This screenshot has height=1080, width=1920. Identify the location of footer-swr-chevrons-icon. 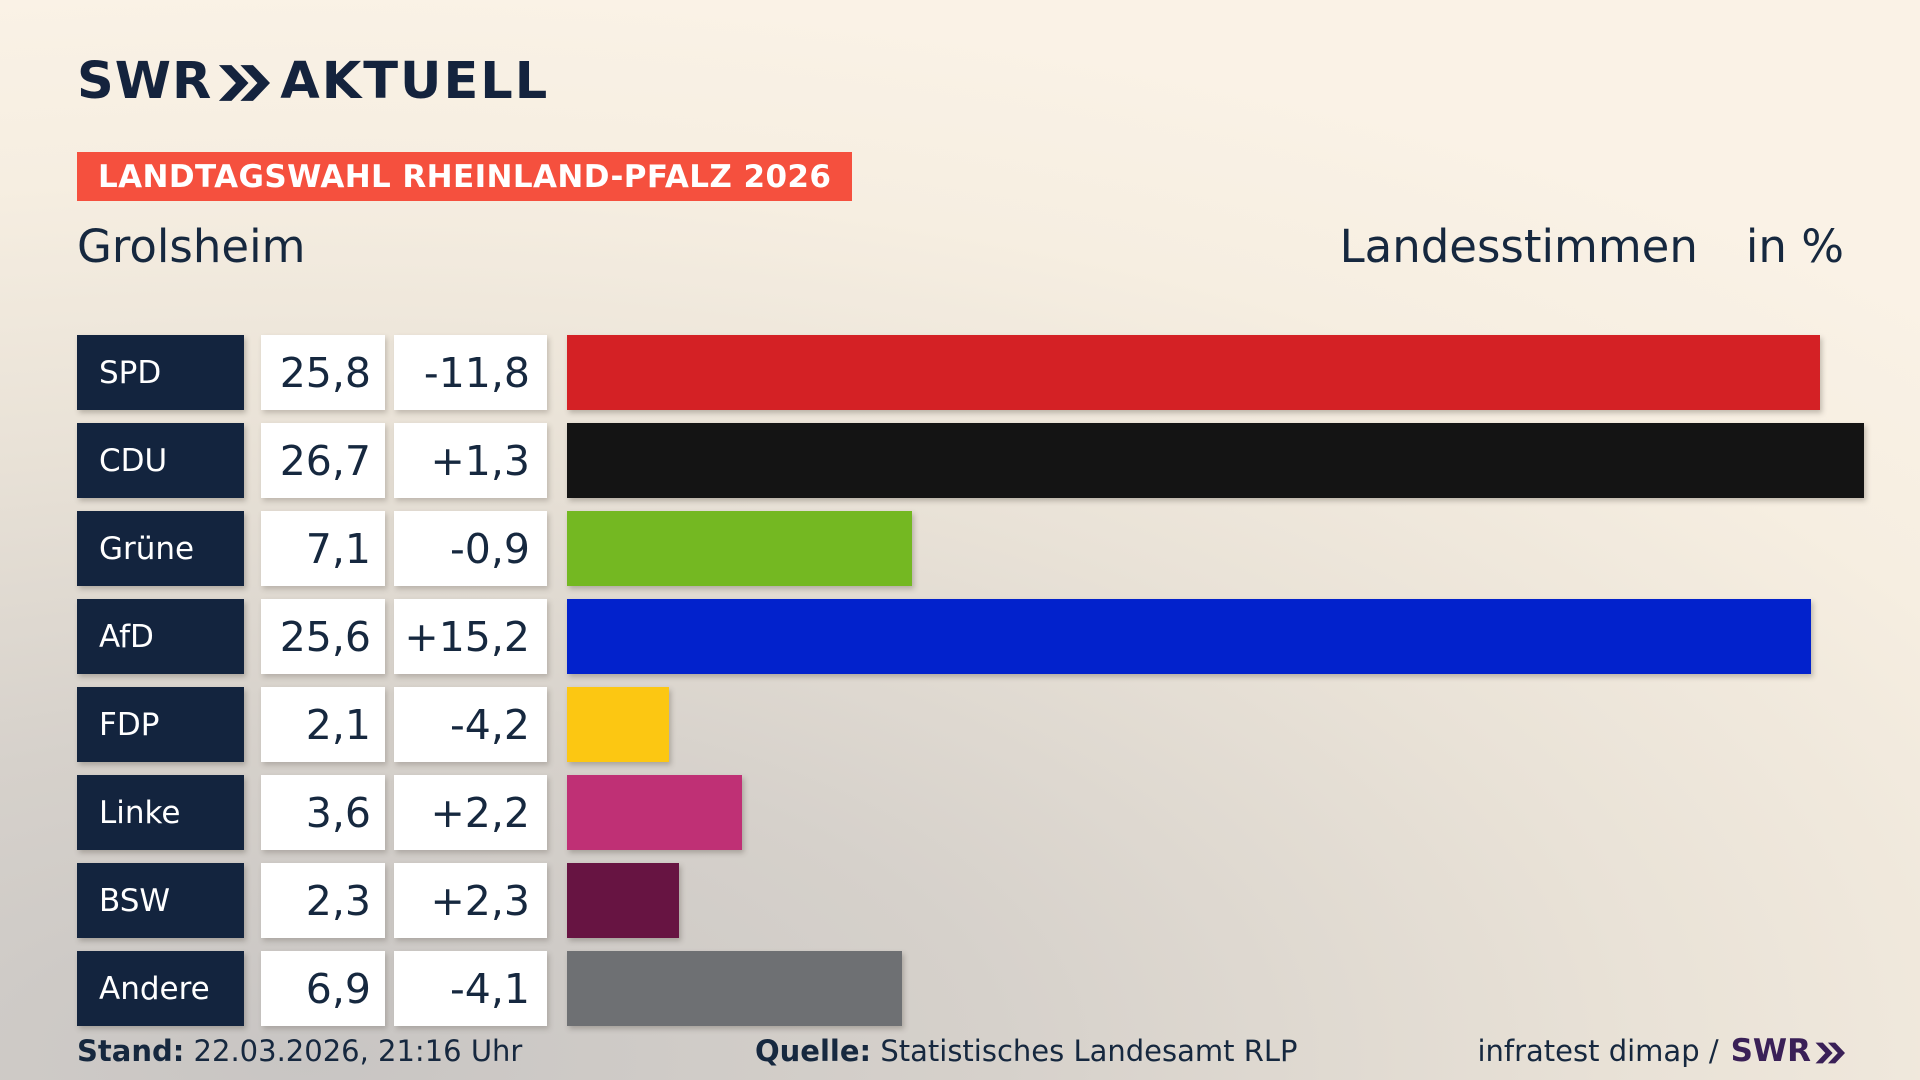
(1830, 1052).